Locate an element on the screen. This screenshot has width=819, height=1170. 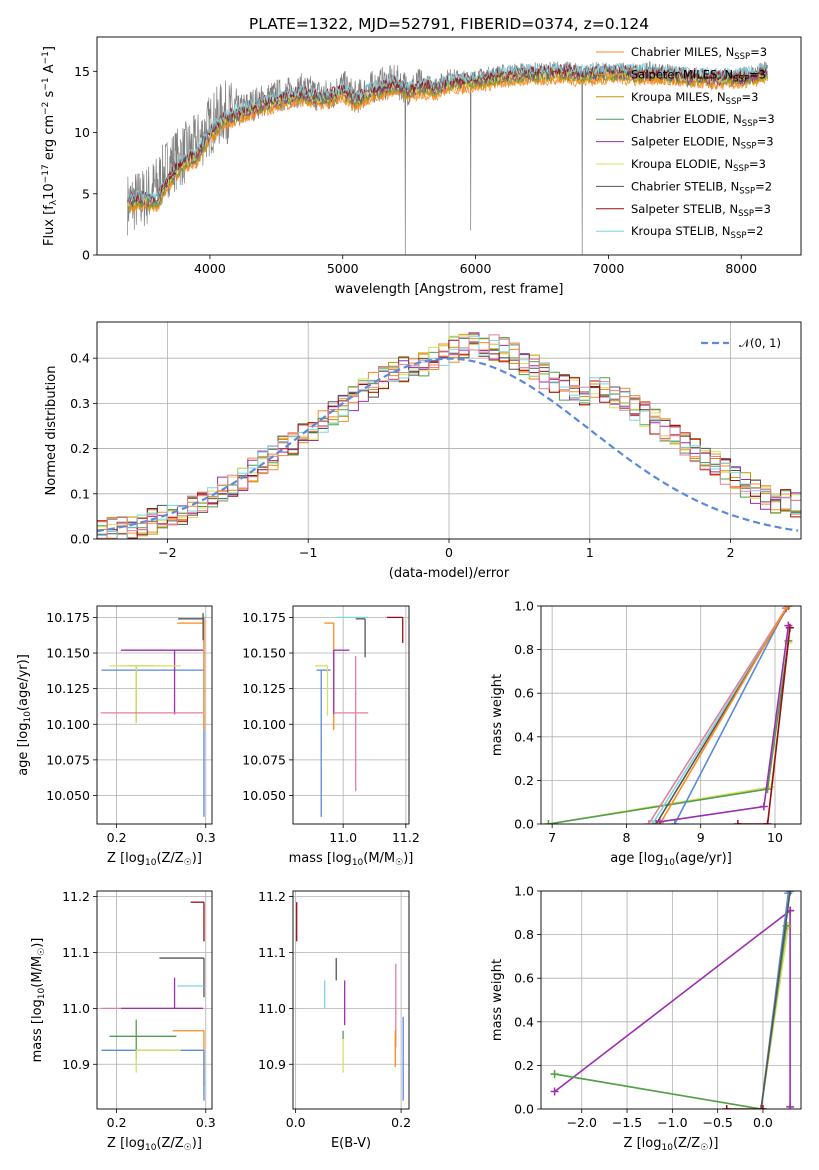
residuals-xtick-label: −1 is located at coordinates (308, 552).